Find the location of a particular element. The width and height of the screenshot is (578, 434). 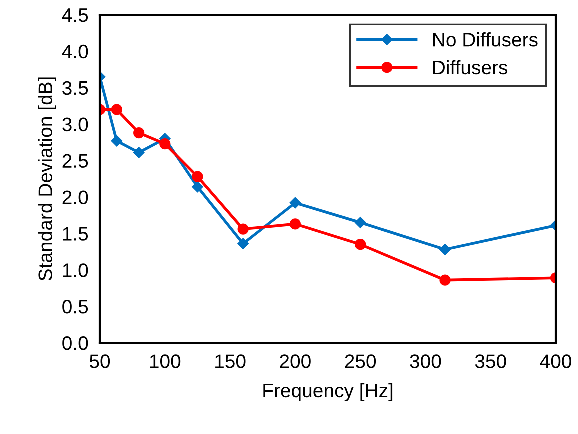

x-tick-label: 50 is located at coordinates (100, 361).